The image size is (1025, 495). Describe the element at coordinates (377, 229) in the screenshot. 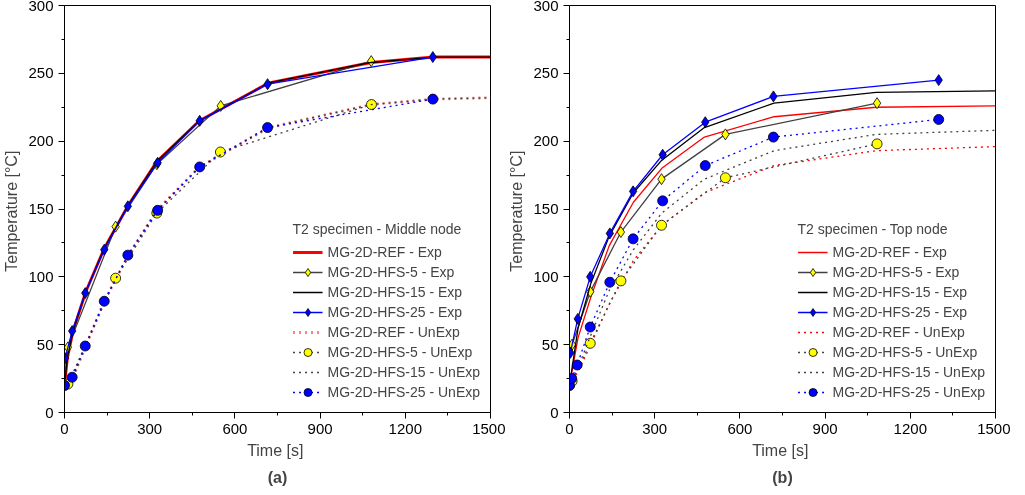

I see `legend-title: T2 specimen - Middle node` at that location.